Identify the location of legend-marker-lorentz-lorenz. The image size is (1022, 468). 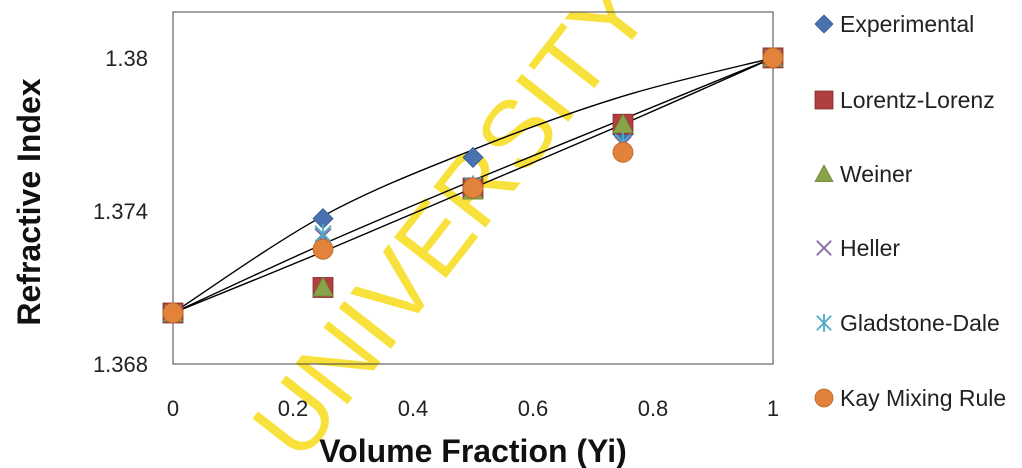
(824, 100).